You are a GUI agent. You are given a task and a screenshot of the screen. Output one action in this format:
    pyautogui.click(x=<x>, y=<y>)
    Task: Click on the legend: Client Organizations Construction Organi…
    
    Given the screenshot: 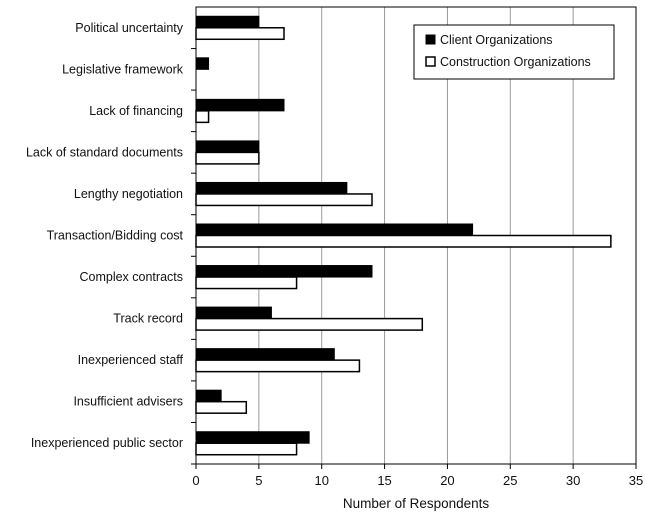 What is the action you would take?
    pyautogui.click(x=514, y=52)
    